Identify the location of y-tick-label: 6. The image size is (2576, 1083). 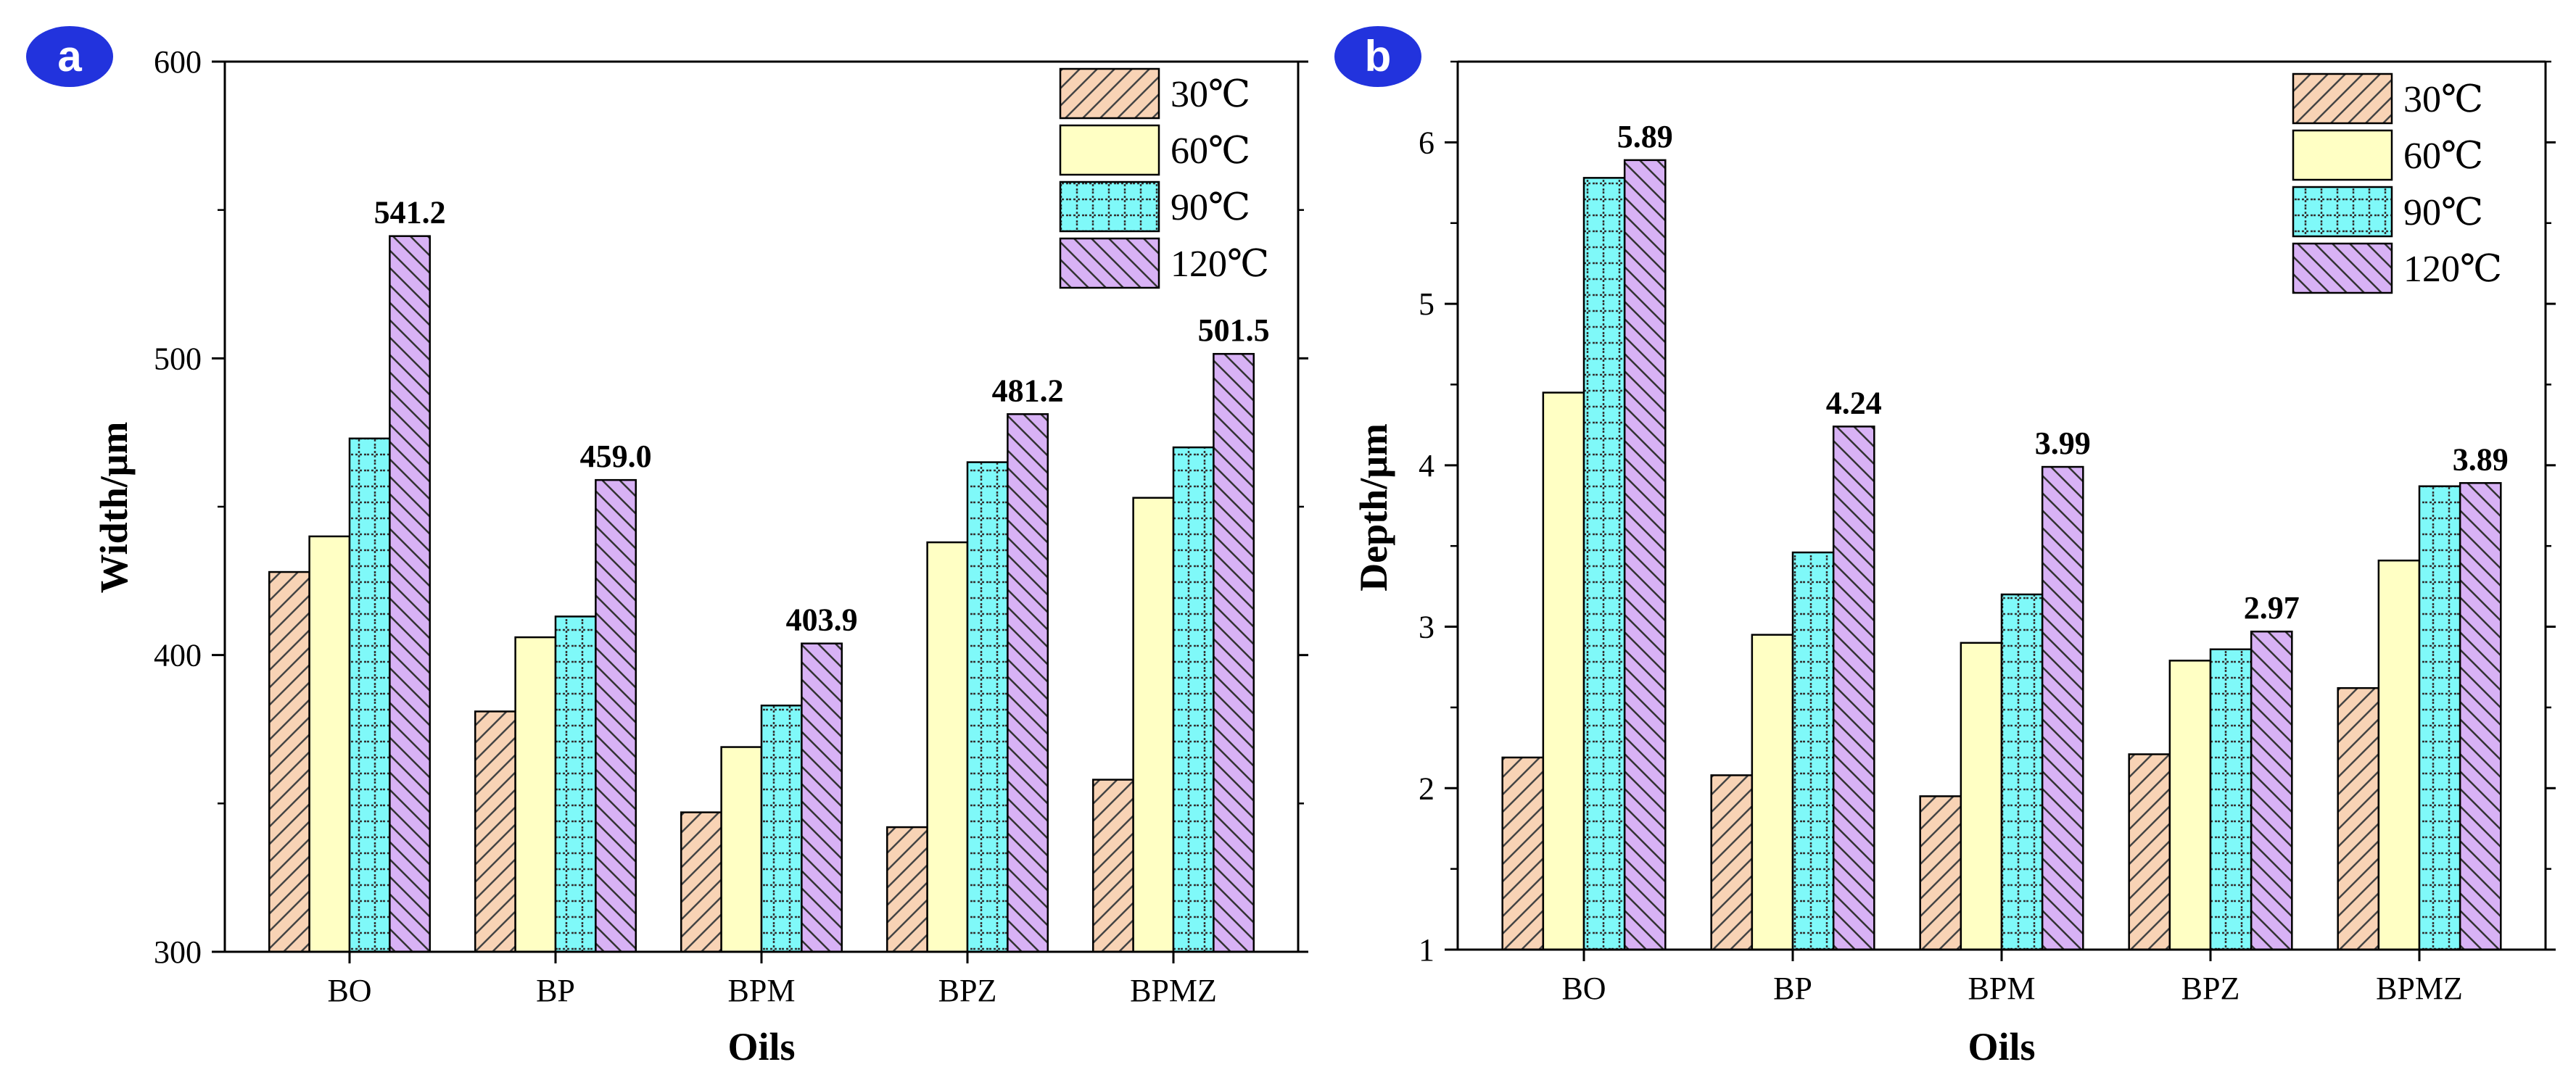
(1426, 142).